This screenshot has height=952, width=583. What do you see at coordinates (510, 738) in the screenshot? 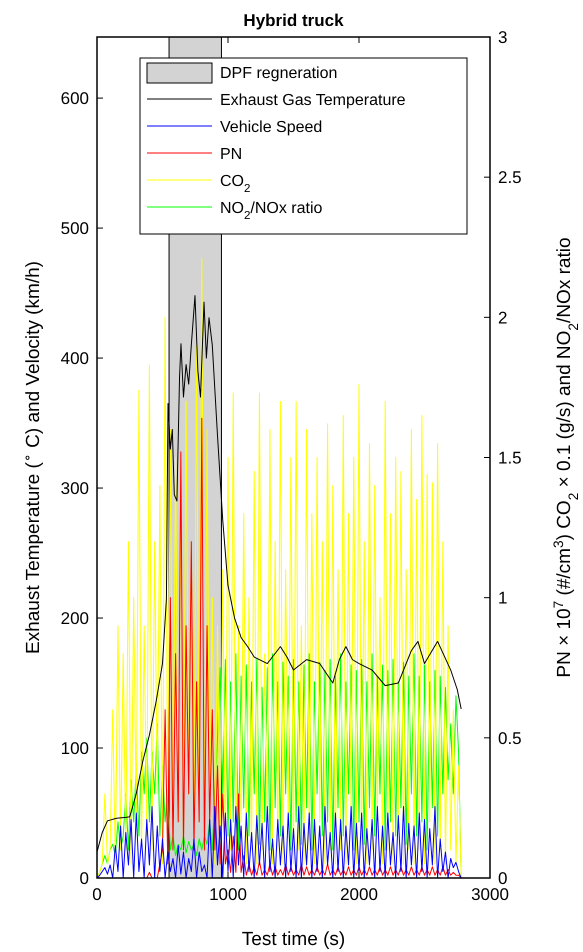
I see `y2-tick-label: 0.5` at bounding box center [510, 738].